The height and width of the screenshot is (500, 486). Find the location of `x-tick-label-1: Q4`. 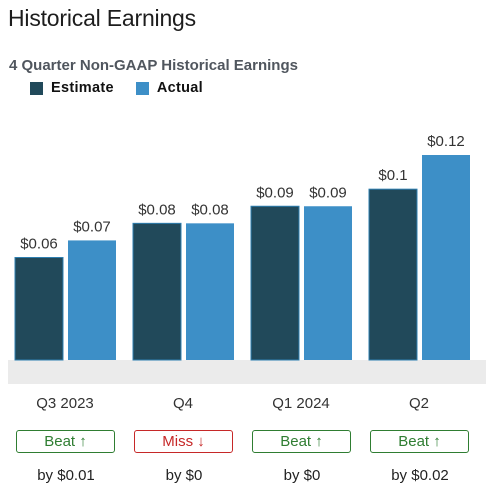

x-tick-label-1: Q4 is located at coordinates (183, 403).